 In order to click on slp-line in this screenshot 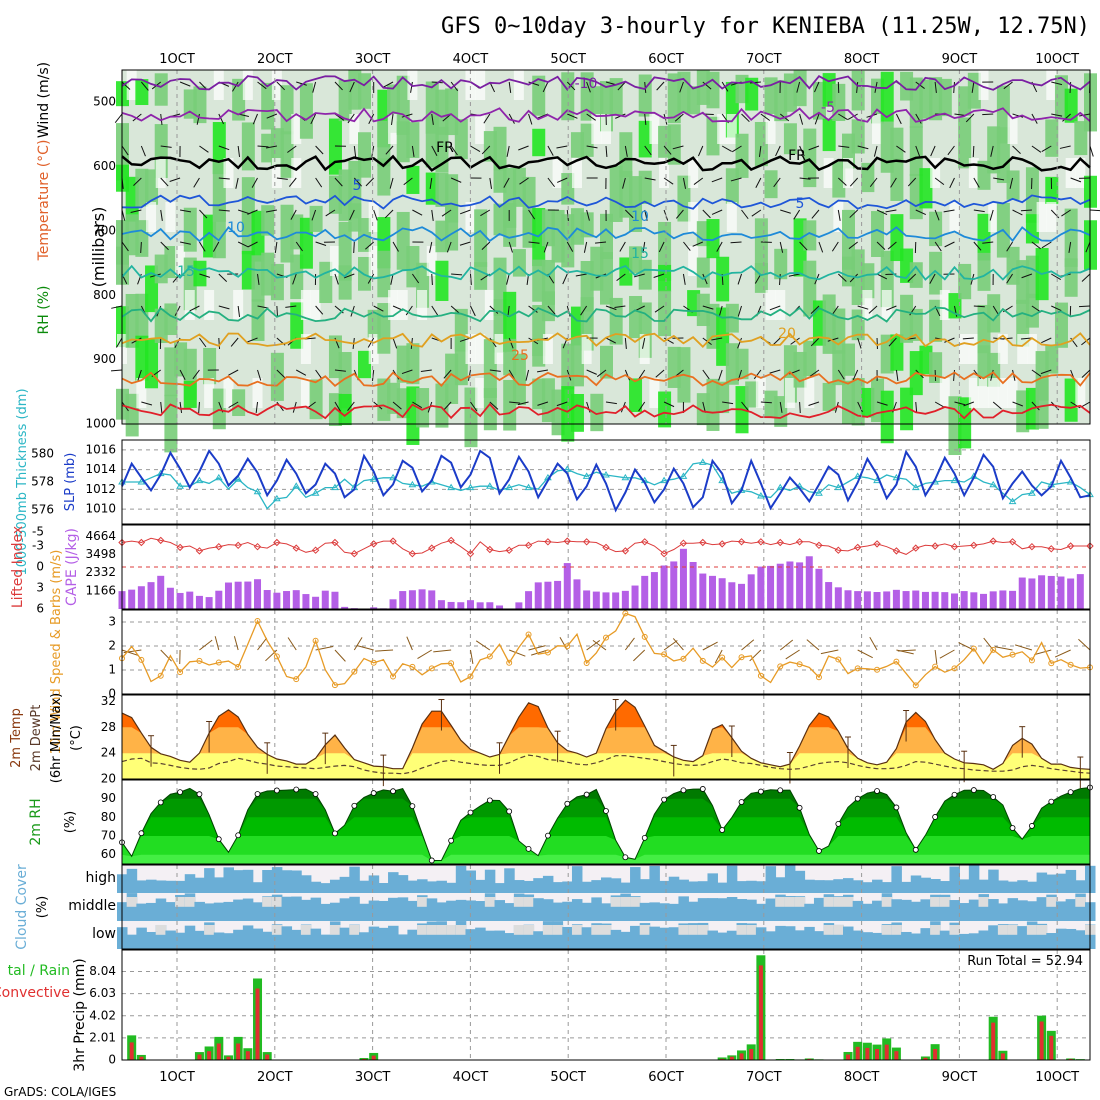, I will do `click(606, 480)`.